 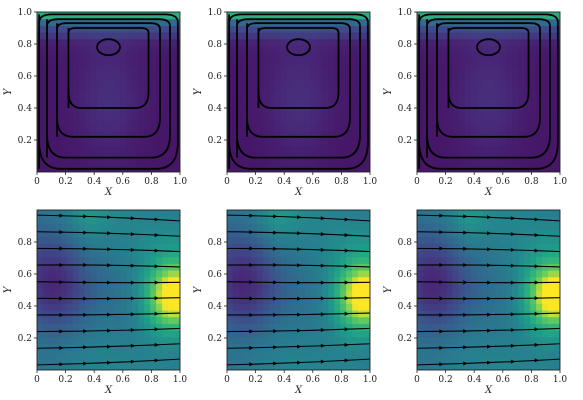 I want to click on y-tick-label: 0.4, so click(x=25, y=307).